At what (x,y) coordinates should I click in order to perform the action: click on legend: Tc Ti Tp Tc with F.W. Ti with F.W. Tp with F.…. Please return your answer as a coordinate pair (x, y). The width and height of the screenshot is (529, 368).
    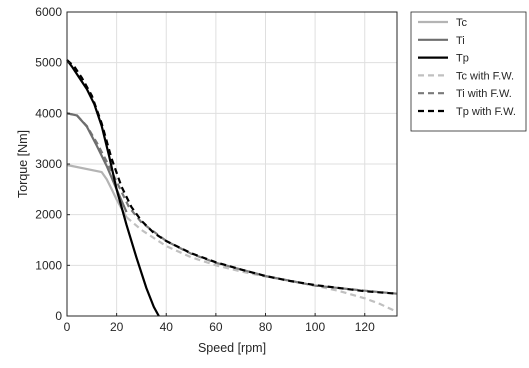
    Looking at the image, I should click on (468, 71).